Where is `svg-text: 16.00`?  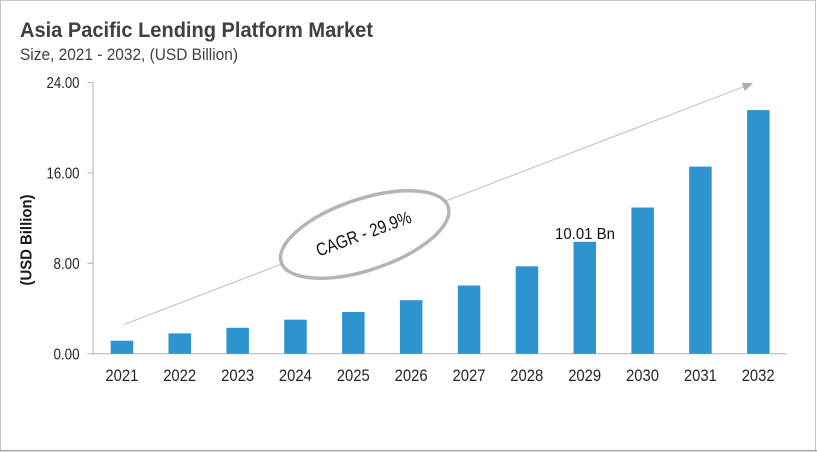 svg-text: 16.00 is located at coordinates (63, 174).